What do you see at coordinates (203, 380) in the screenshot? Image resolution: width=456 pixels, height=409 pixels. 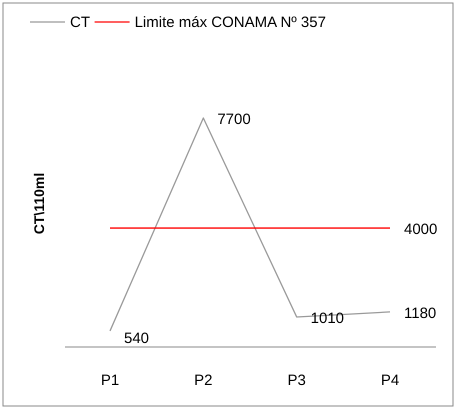 I see `x-tick-label: P2` at bounding box center [203, 380].